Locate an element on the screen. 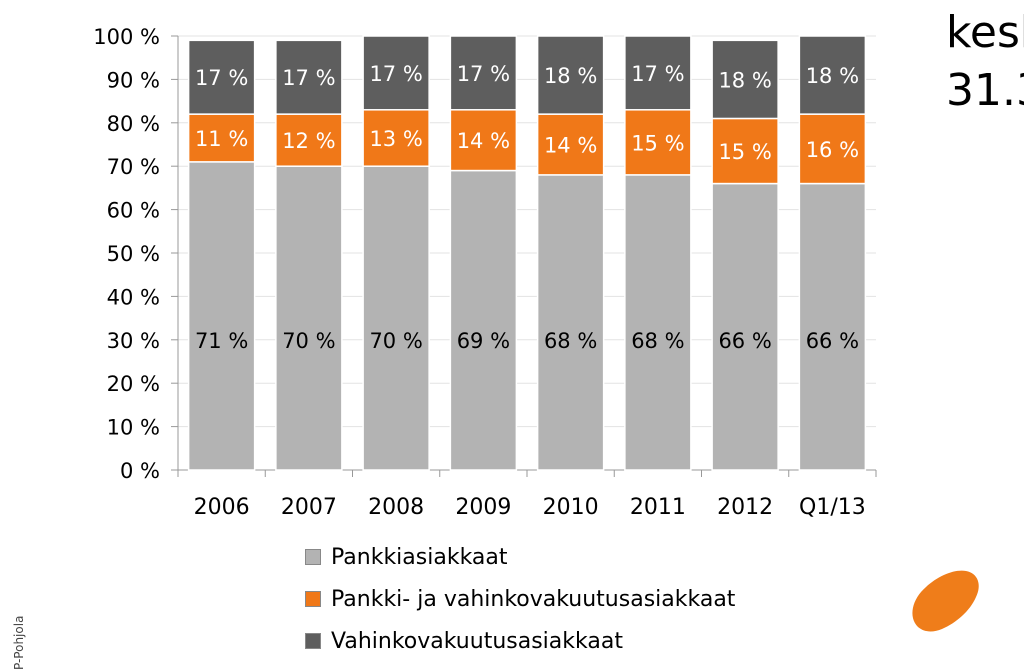 This screenshot has width=1024, height=670. legend-item-pankkiasiakkaat: Pankkiasiakkaat is located at coordinates (520, 557).